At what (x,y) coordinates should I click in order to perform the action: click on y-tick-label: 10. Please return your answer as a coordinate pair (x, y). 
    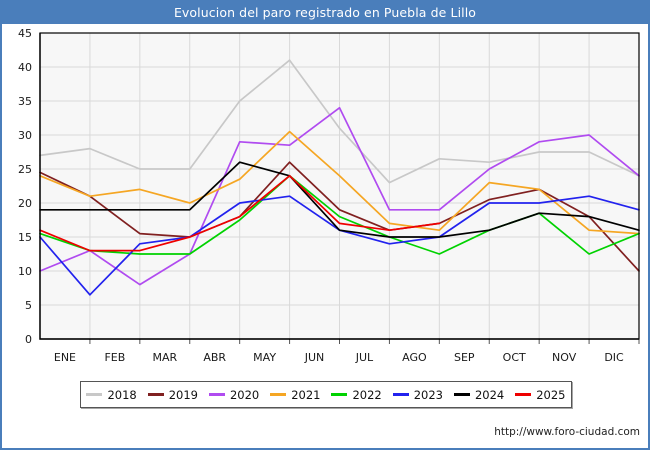
    Looking at the image, I should click on (25, 271).